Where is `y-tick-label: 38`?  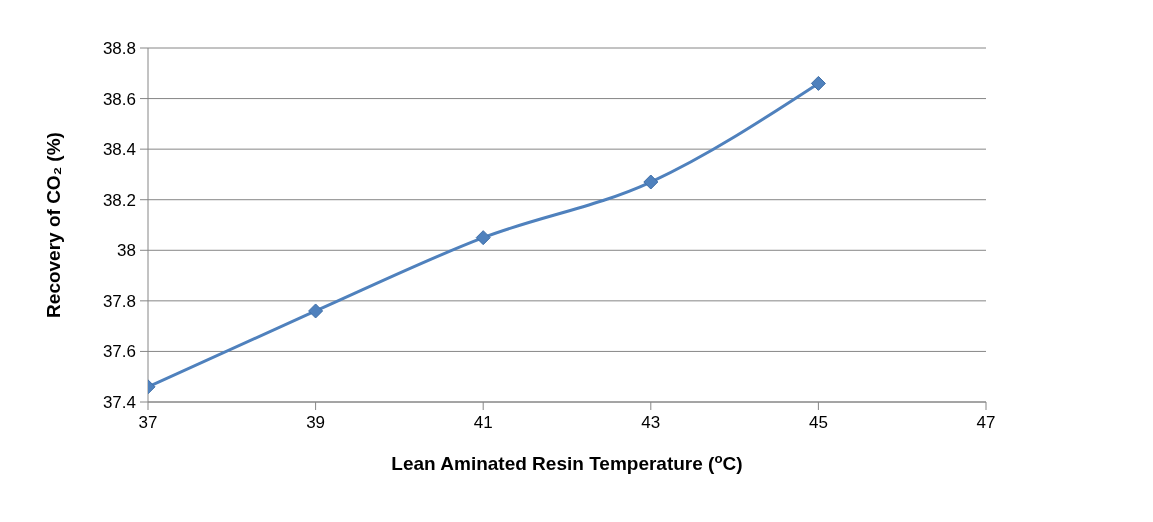
y-tick-label: 38 is located at coordinates (126, 251).